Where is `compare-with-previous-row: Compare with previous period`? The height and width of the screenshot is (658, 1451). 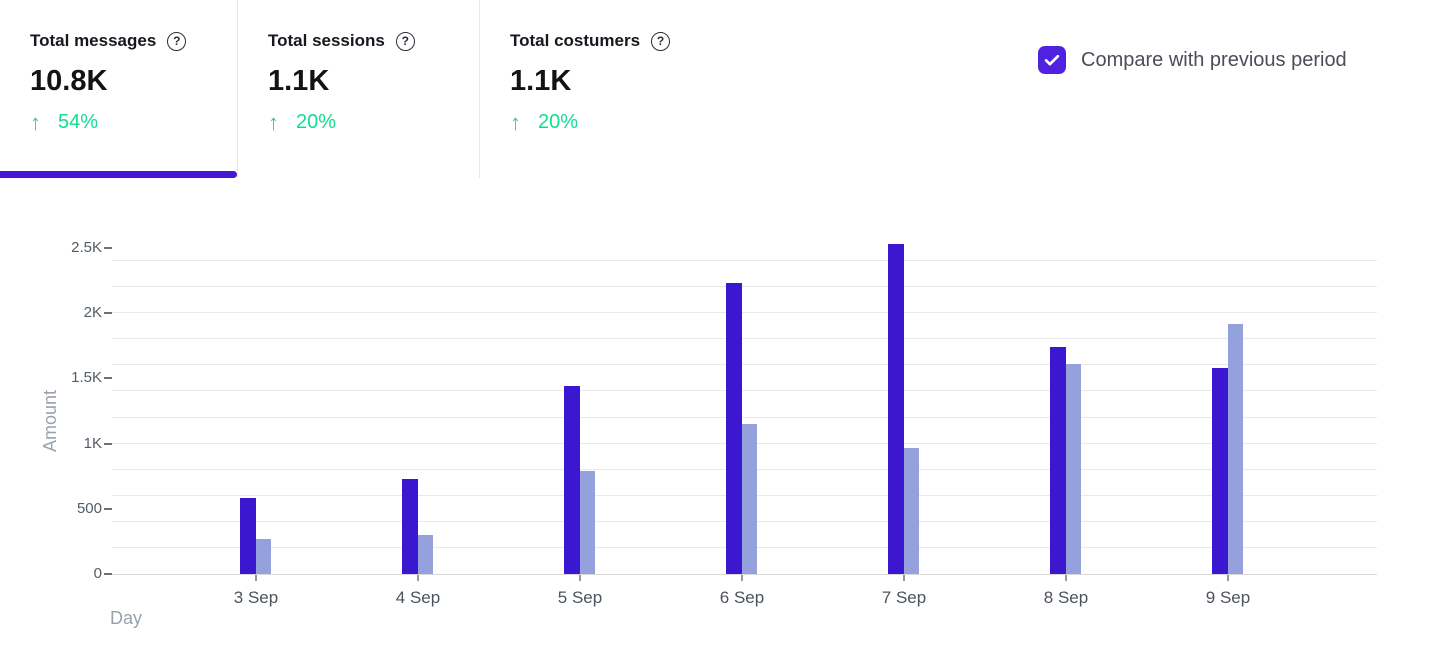 compare-with-previous-row: Compare with previous period is located at coordinates (1192, 60).